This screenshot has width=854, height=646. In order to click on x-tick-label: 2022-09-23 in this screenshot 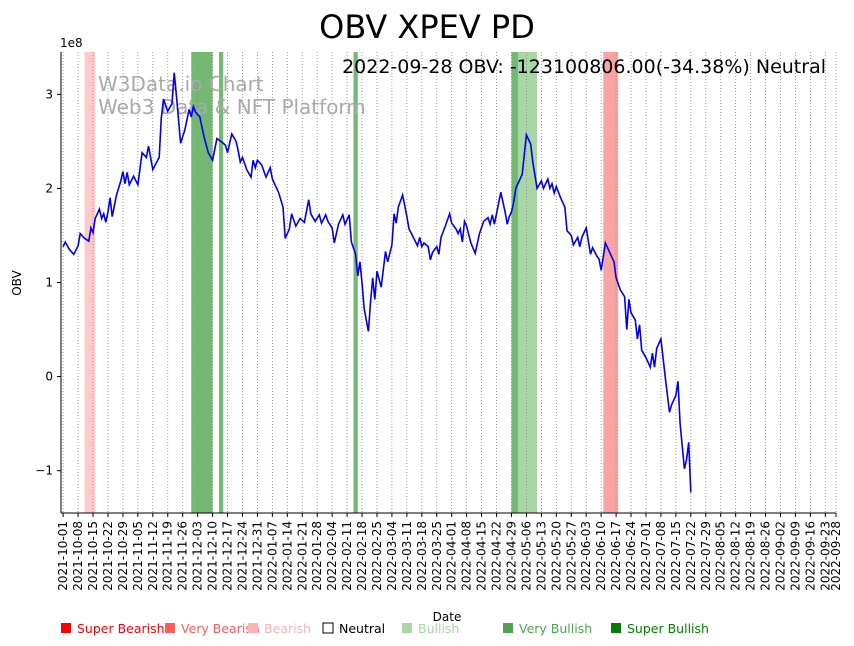, I will do `click(825, 556)`.